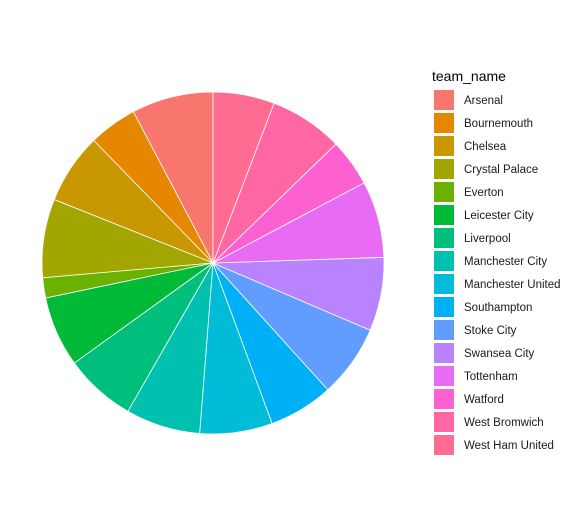  I want to click on legend-label: Leicester City, so click(499, 216).